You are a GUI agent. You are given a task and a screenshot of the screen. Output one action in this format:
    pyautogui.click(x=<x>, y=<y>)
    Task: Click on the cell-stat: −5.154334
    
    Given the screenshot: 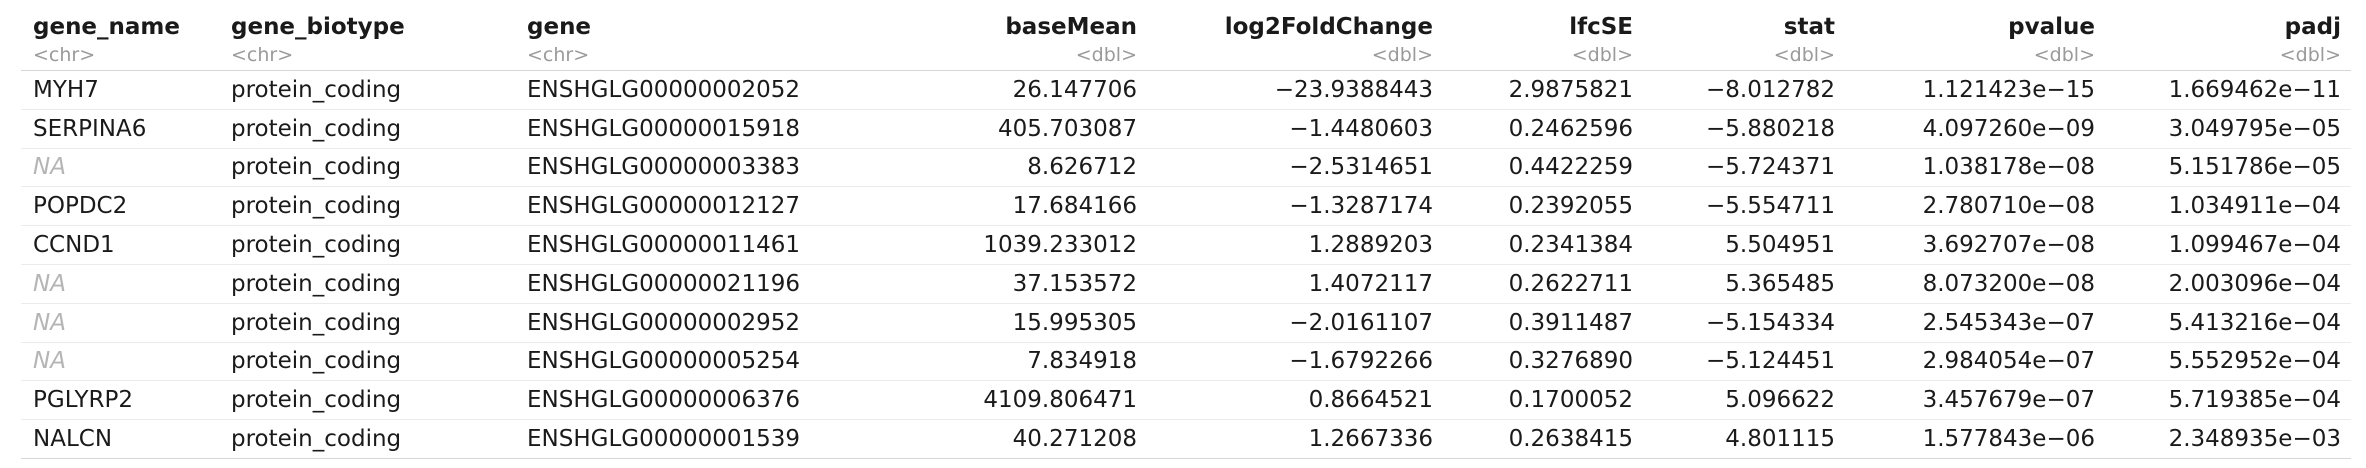 What is the action you would take?
    pyautogui.click(x=1744, y=323)
    